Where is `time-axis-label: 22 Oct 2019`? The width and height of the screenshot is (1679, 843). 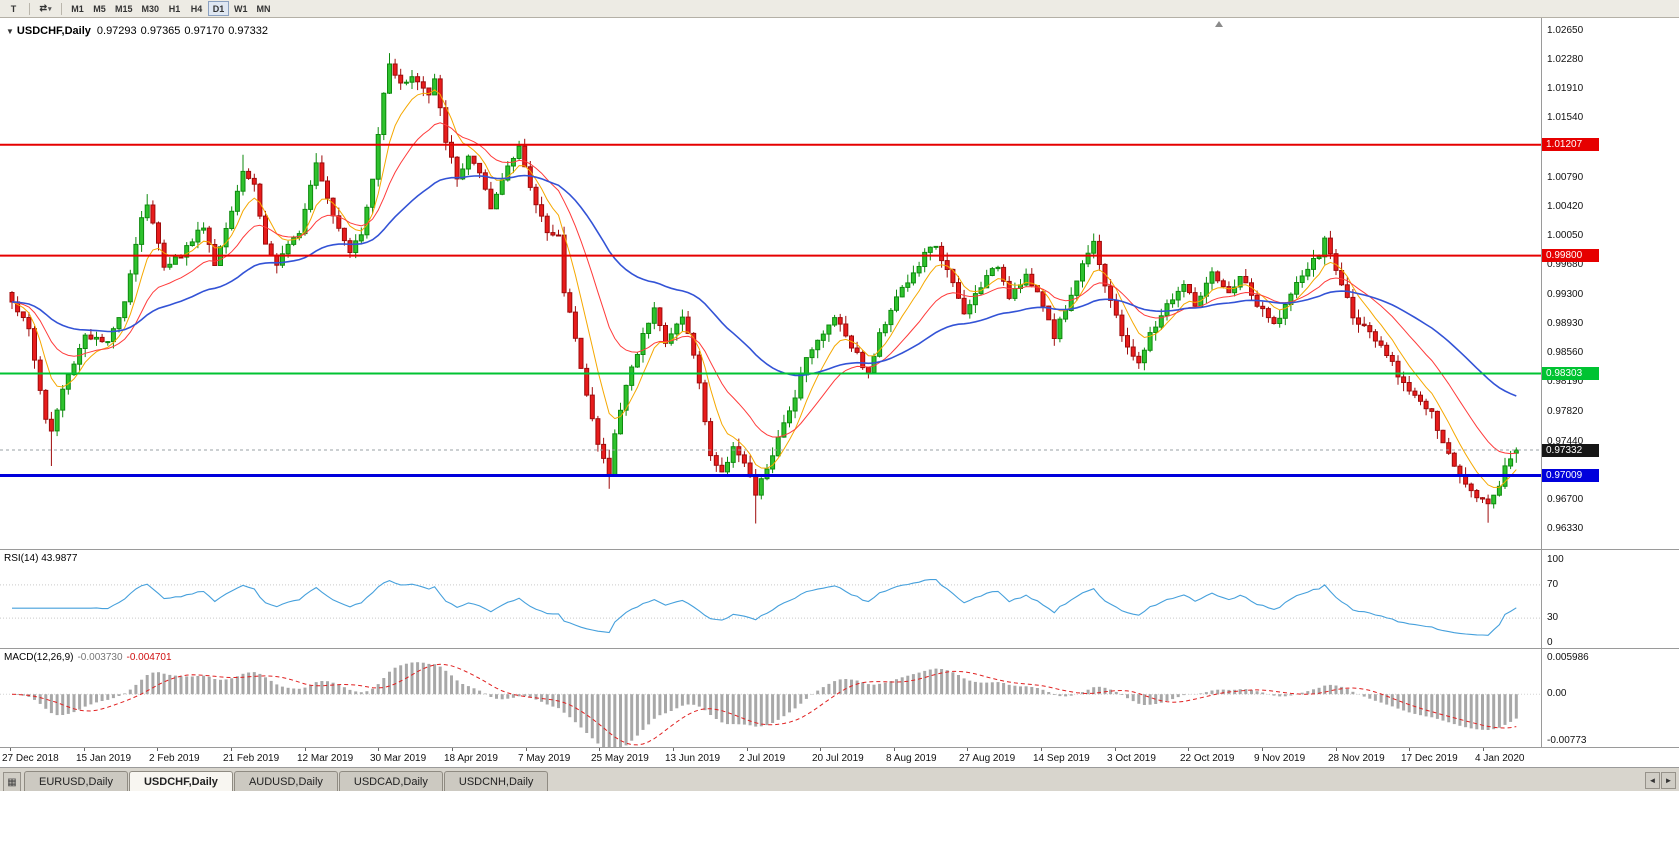 time-axis-label: 22 Oct 2019 is located at coordinates (1207, 758).